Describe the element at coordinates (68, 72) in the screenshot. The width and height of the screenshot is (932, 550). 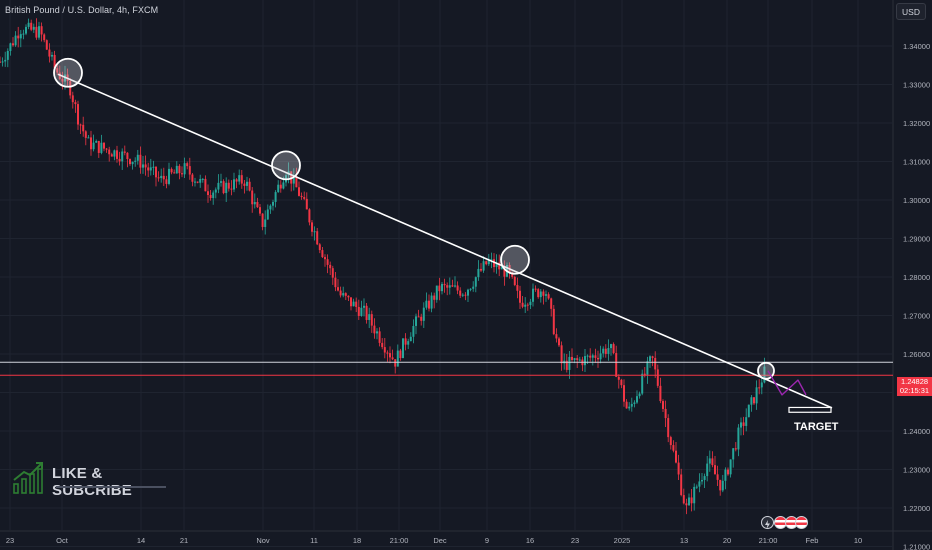
I see `touch-point-circle` at that location.